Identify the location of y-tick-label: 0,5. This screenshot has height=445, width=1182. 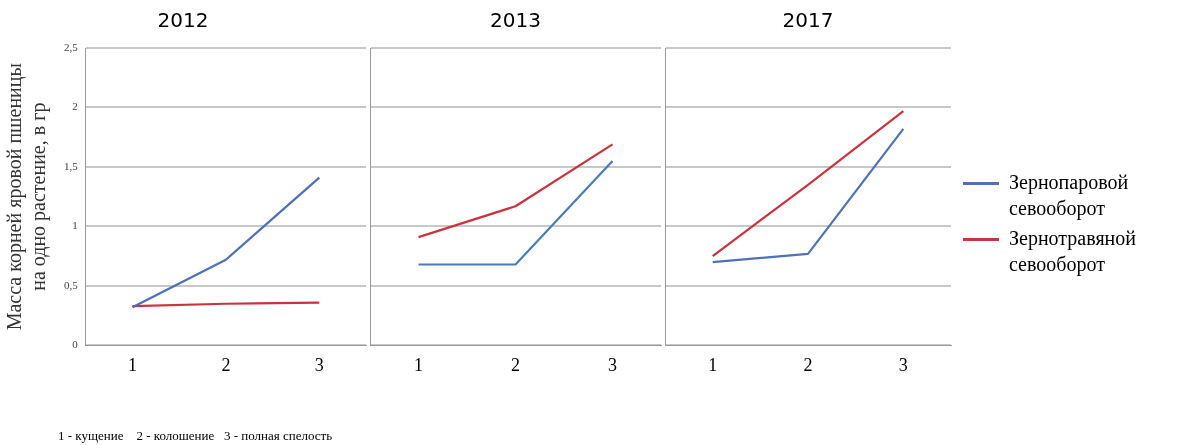
(71, 284).